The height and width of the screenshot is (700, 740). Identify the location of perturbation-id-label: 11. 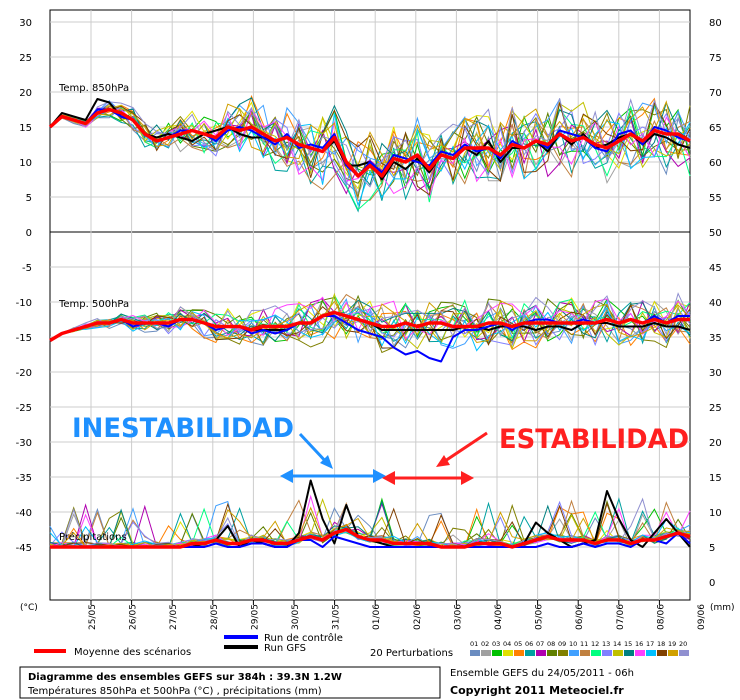
(584, 644).